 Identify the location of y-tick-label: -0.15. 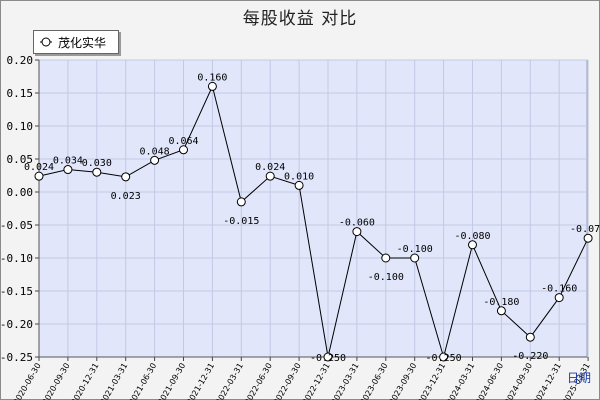
(16, 291).